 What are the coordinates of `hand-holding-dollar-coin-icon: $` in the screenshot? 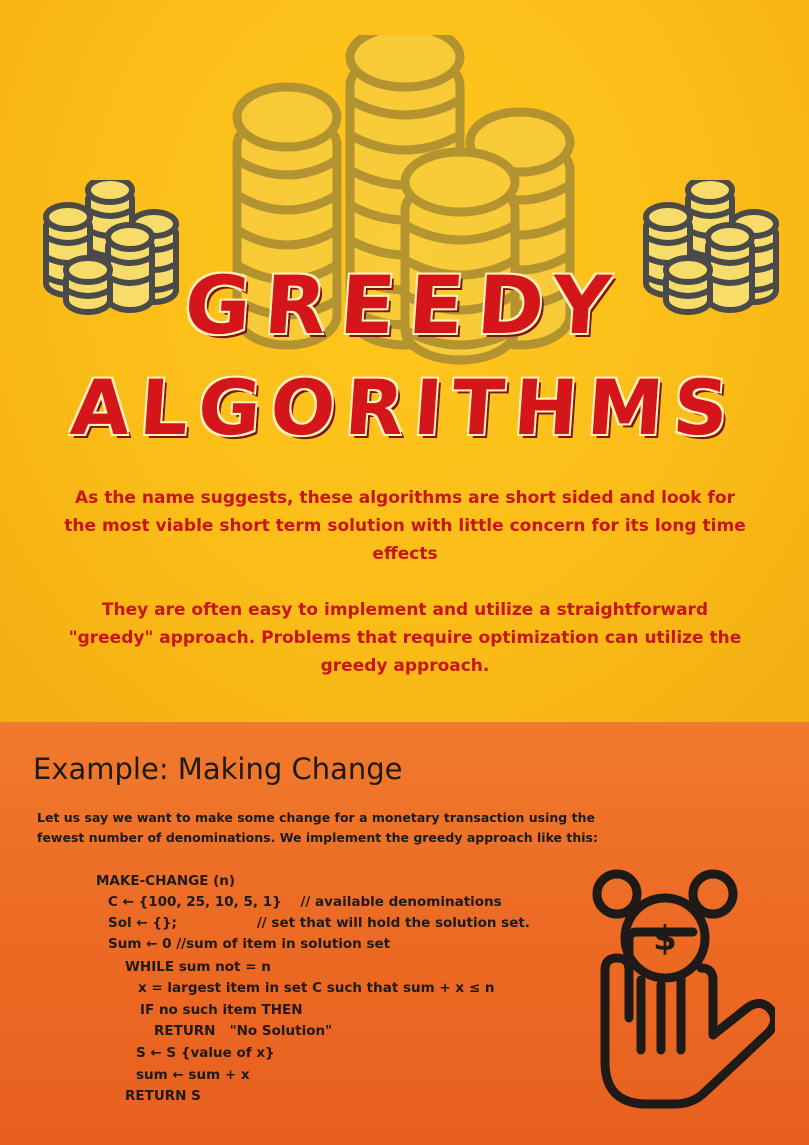 It's located at (683, 989).